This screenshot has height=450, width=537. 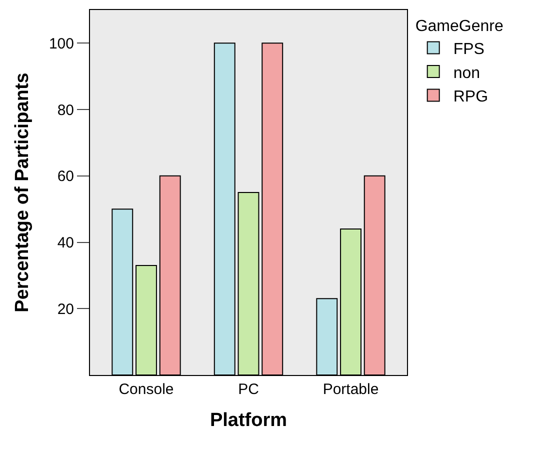 I want to click on legend-title: GameGenre, so click(x=459, y=26).